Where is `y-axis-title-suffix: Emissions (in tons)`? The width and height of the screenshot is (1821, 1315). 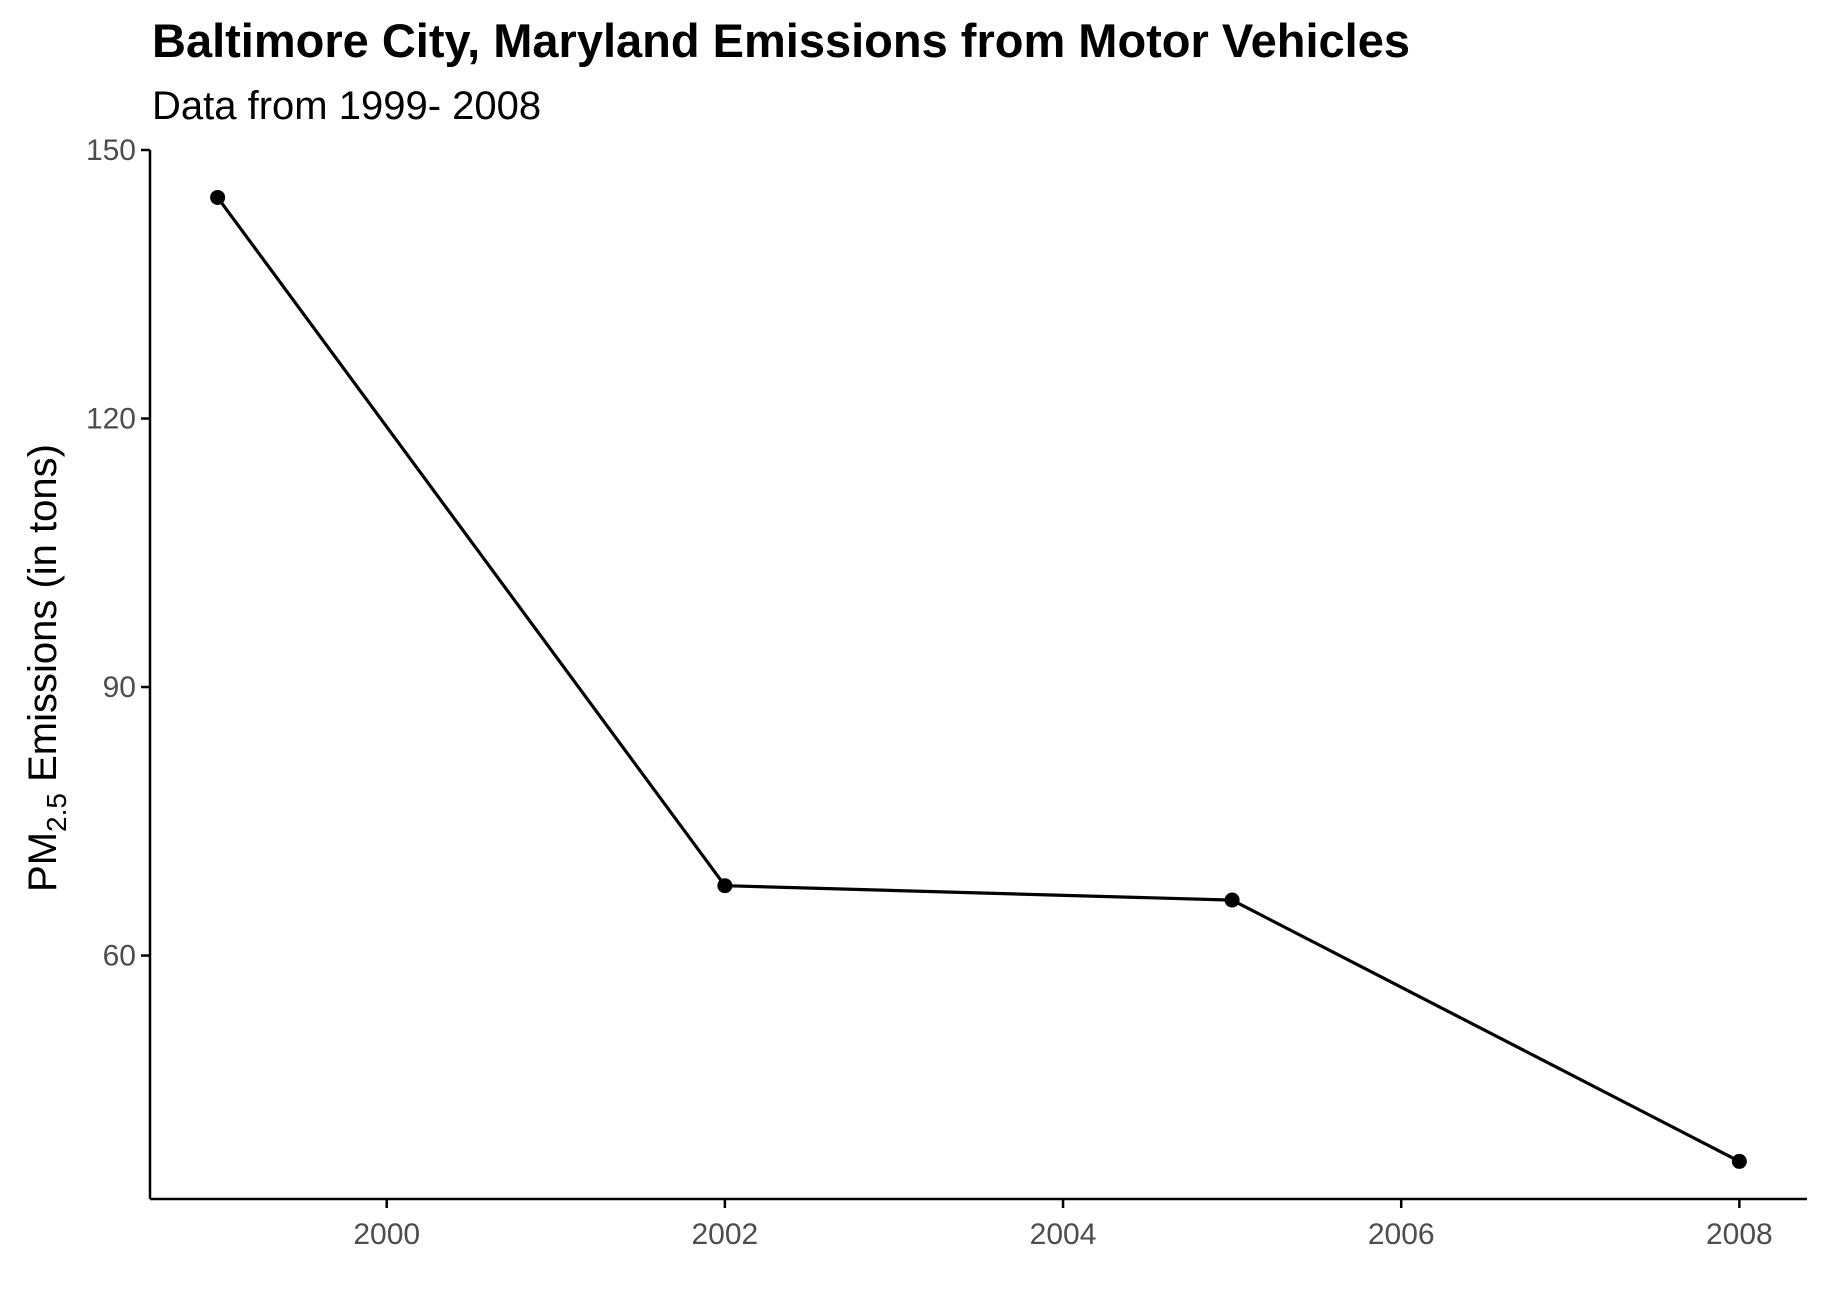 y-axis-title-suffix: Emissions (in tons) is located at coordinates (43, 618).